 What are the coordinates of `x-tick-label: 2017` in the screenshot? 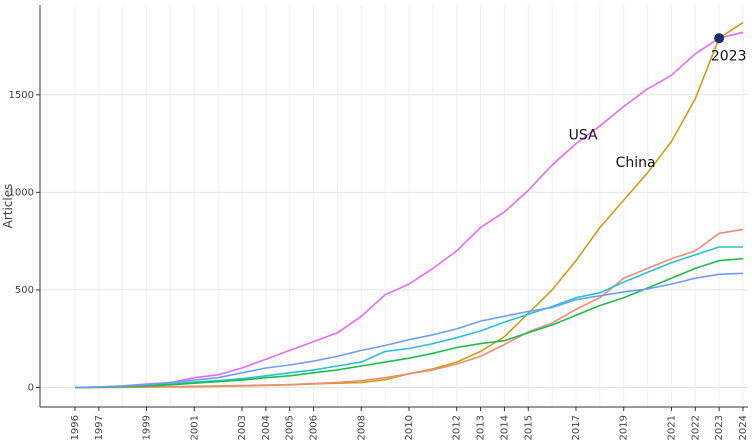 It's located at (576, 427).